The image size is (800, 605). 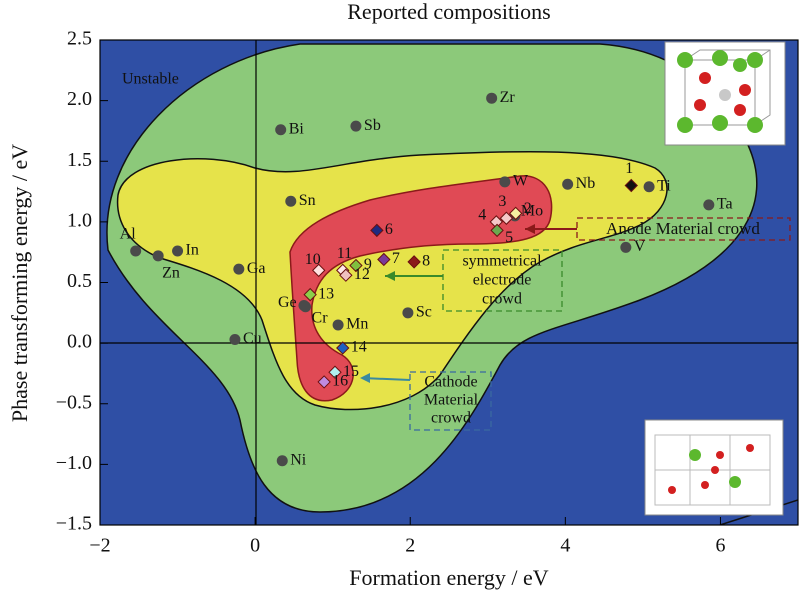 What do you see at coordinates (313, 259) in the screenshot?
I see `point-label: 10` at bounding box center [313, 259].